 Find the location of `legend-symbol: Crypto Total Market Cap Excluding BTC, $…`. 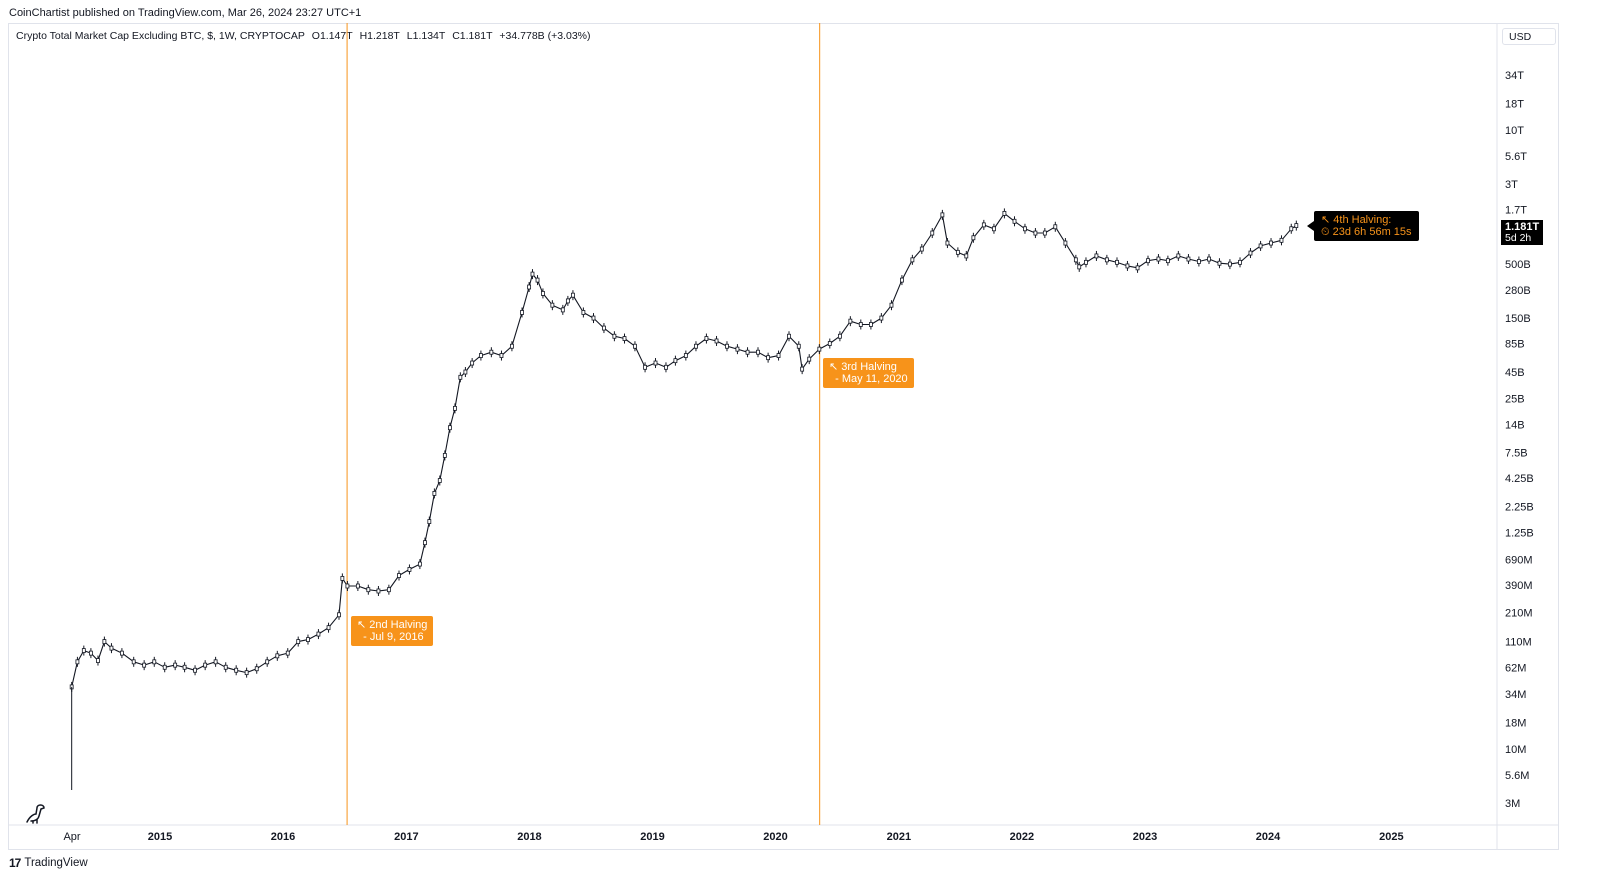

legend-symbol: Crypto Total Market Cap Excluding BTC, $… is located at coordinates (160, 36).